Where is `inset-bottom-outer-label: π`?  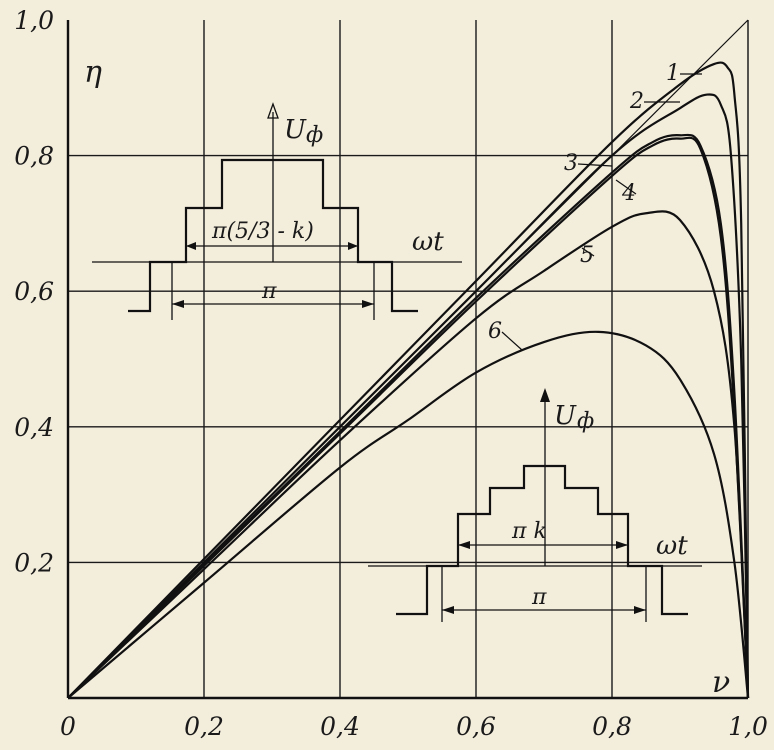 inset-bottom-outer-label: π is located at coordinates (539, 597).